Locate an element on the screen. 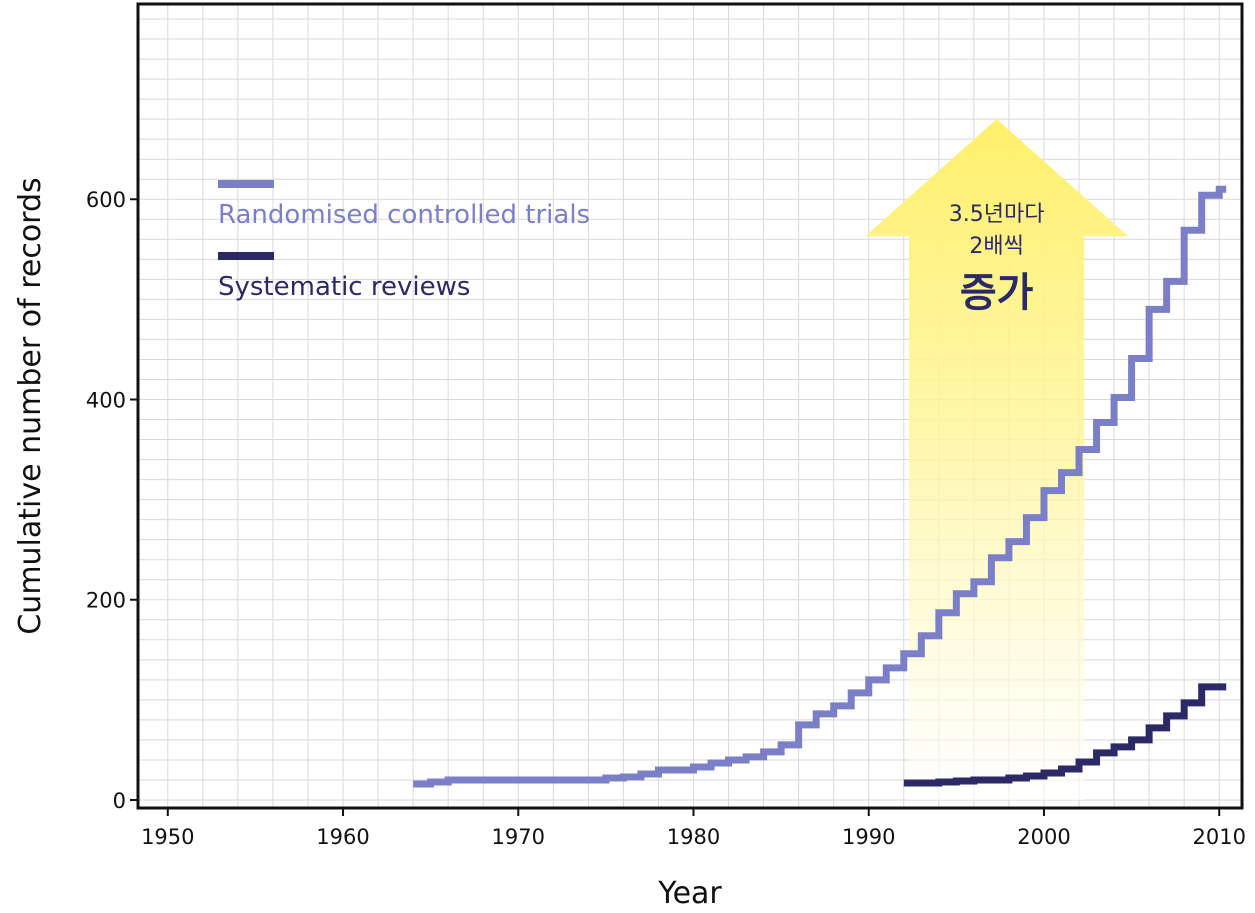 This screenshot has width=1255, height=913. x-tick-label: 1980 is located at coordinates (693, 837).